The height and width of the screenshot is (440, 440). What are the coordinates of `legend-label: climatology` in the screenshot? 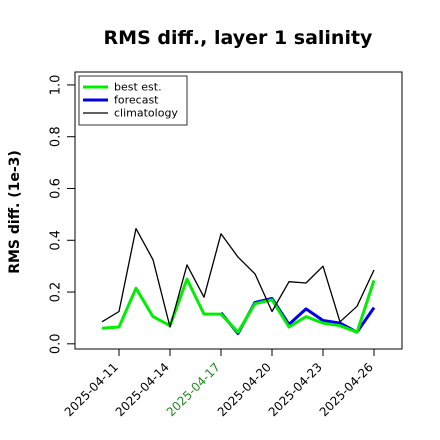 It's located at (146, 113).